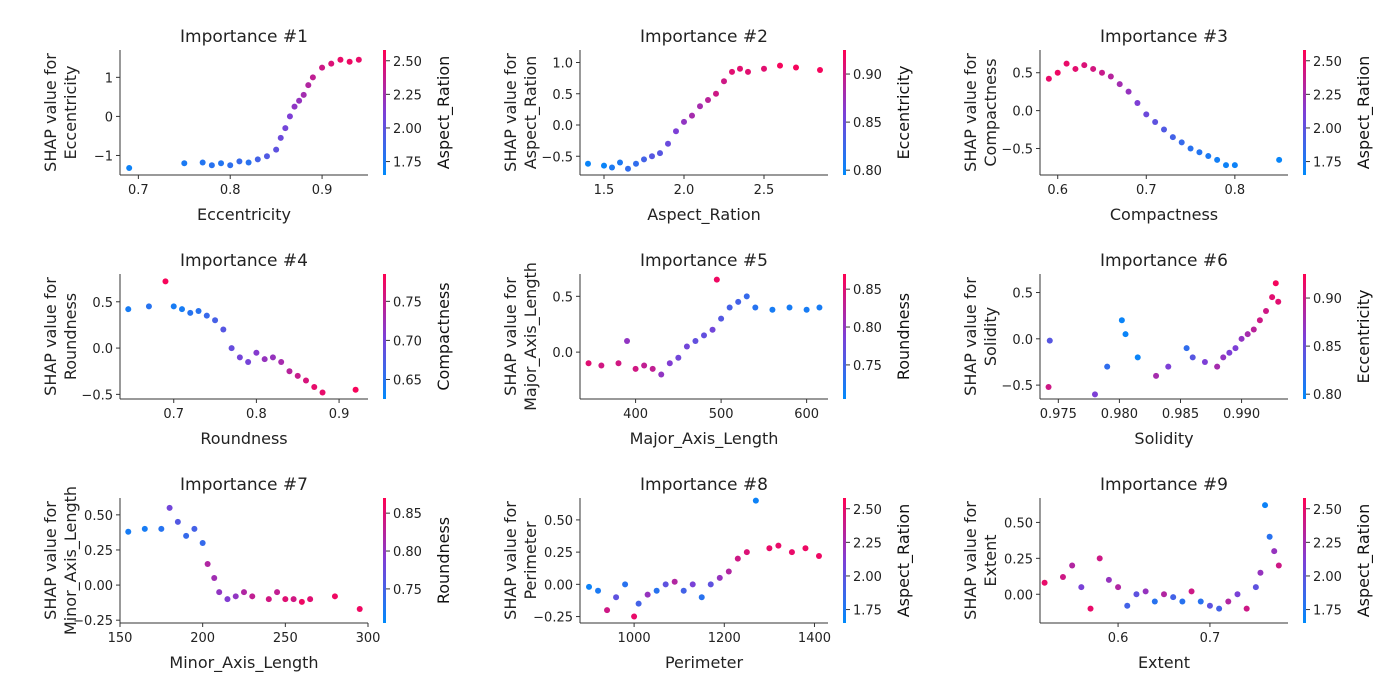 The image size is (1400, 700). I want to click on x-axis-label: Roundness, so click(243, 438).